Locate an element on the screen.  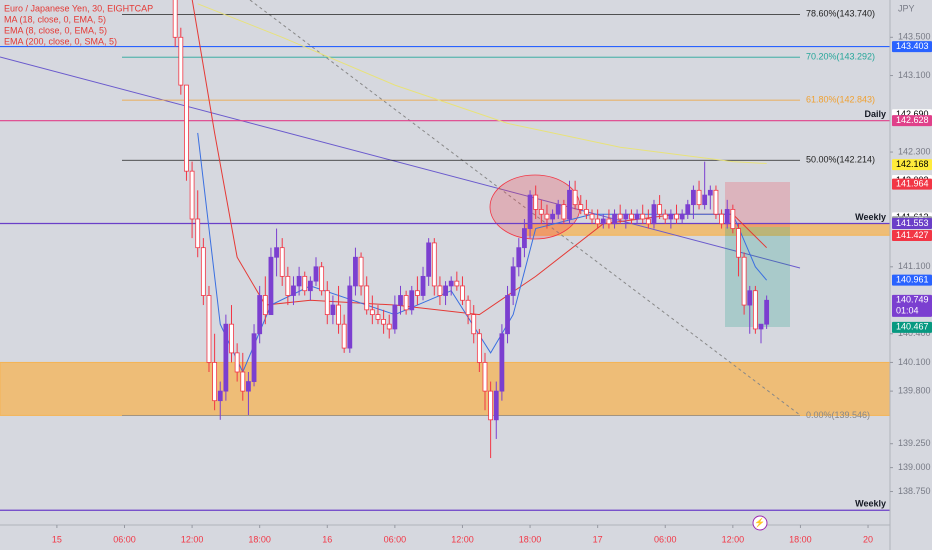
event-icon is located at coordinates (760, 523).